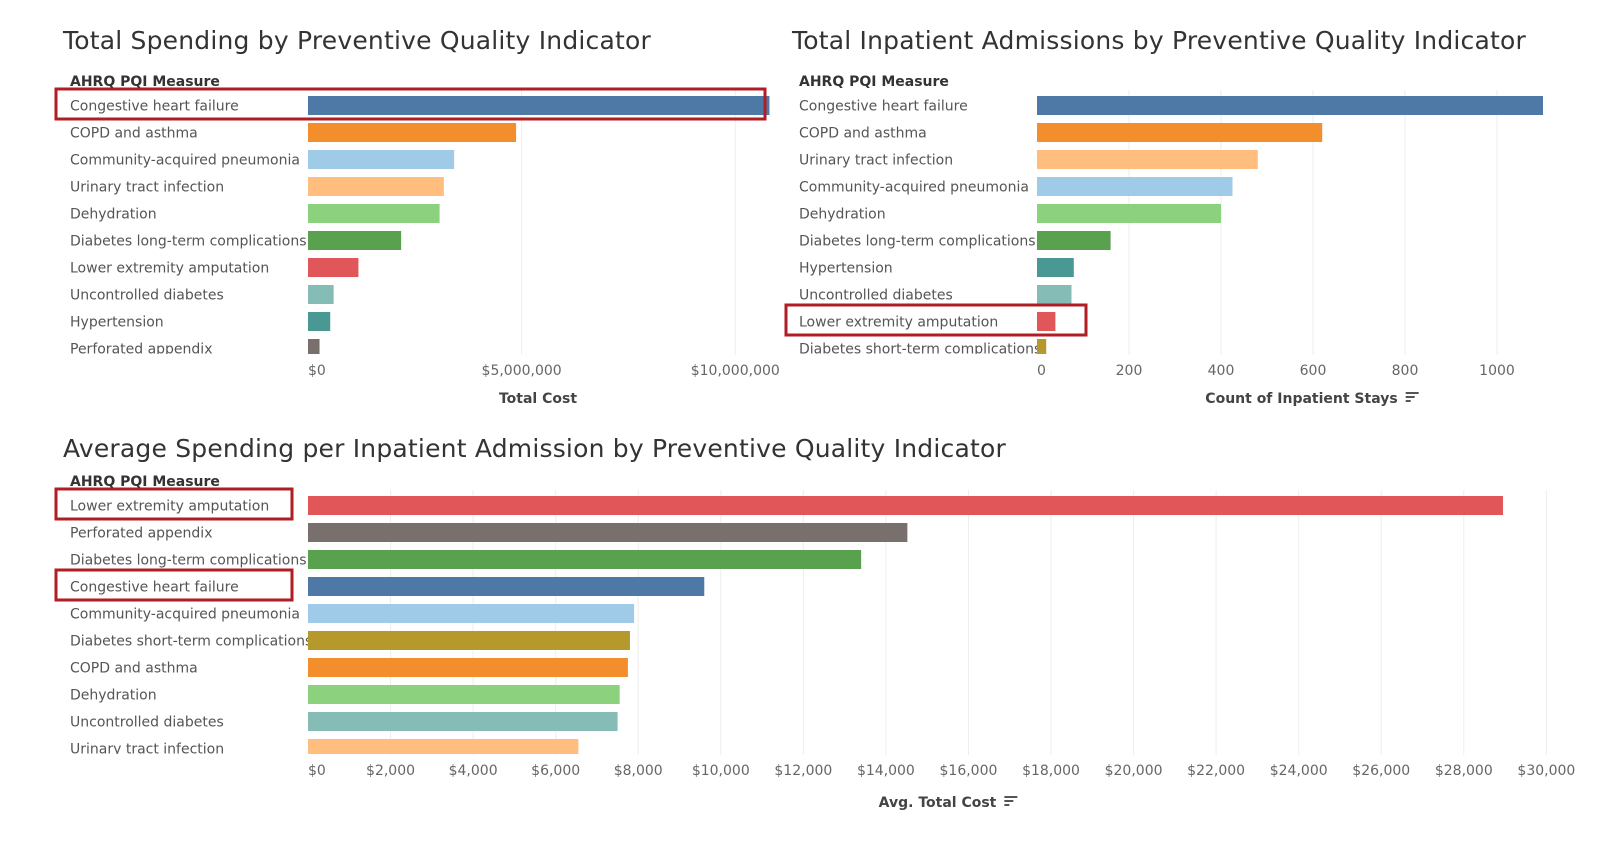  What do you see at coordinates (1134, 771) in the screenshot?
I see `x-tick-label: $20,000` at bounding box center [1134, 771].